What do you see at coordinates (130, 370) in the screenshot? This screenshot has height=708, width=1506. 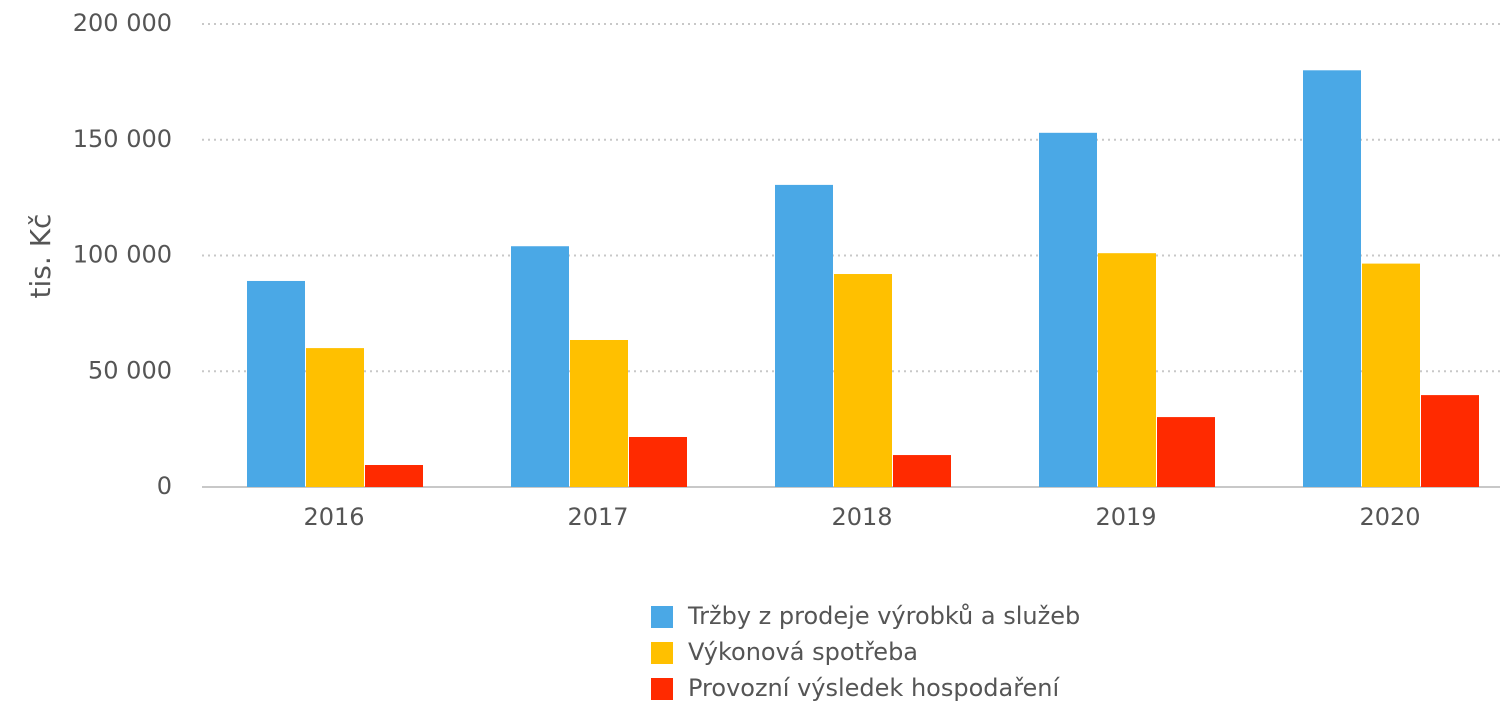 I see `y-tick-label: 50 000` at bounding box center [130, 370].